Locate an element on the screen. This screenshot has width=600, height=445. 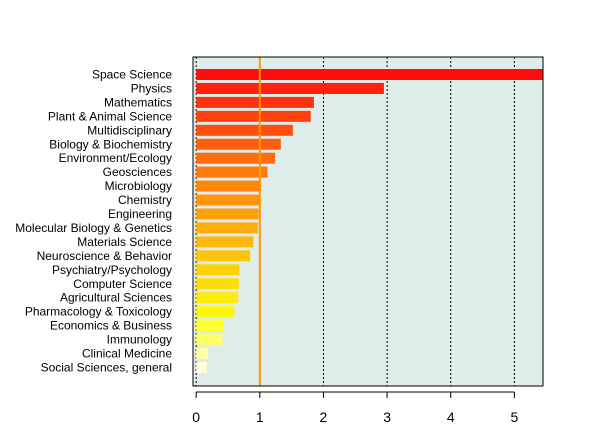
category-label: Materials Science is located at coordinates (124, 242).